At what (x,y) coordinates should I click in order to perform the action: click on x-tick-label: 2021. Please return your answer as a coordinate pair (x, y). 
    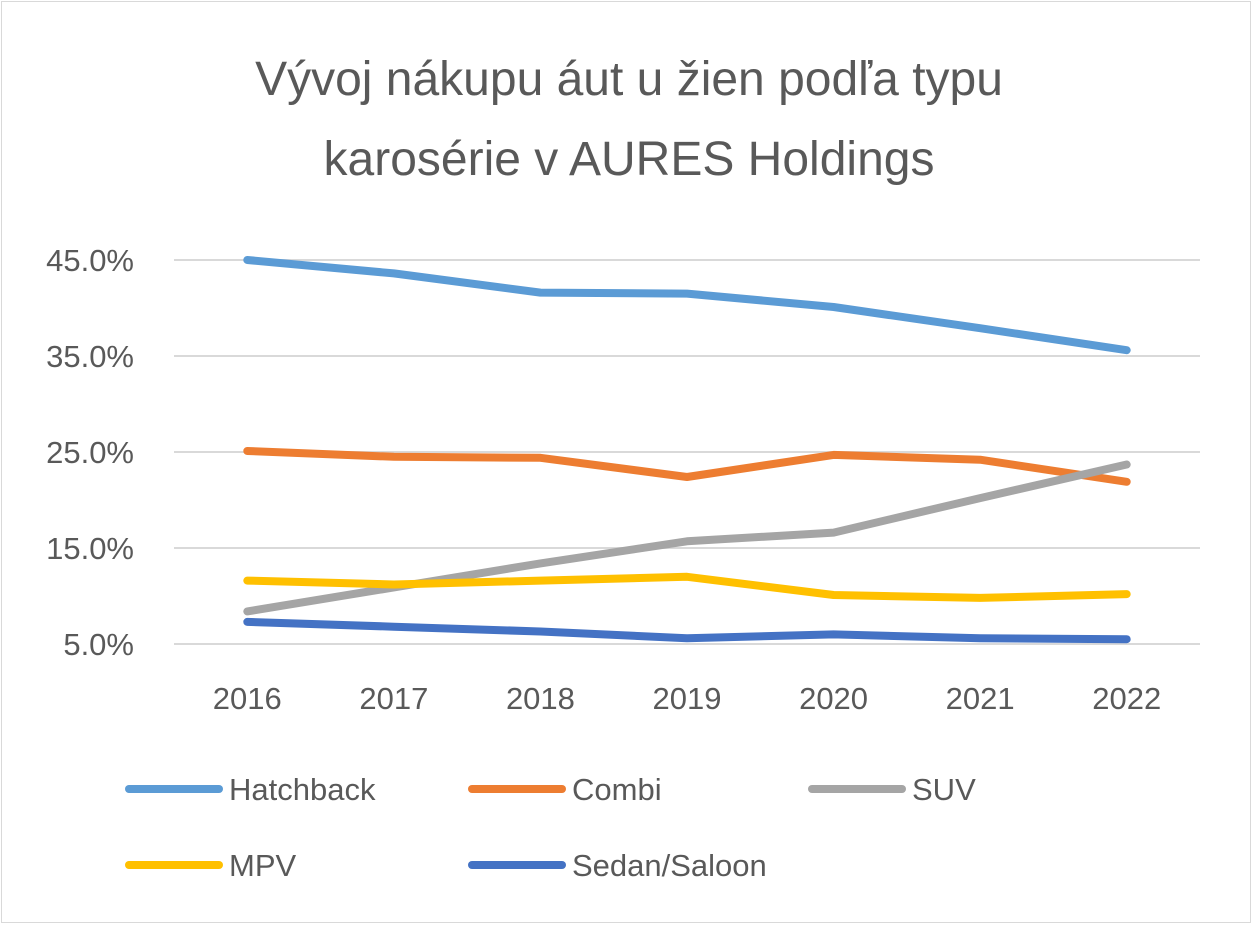
    Looking at the image, I should click on (980, 698).